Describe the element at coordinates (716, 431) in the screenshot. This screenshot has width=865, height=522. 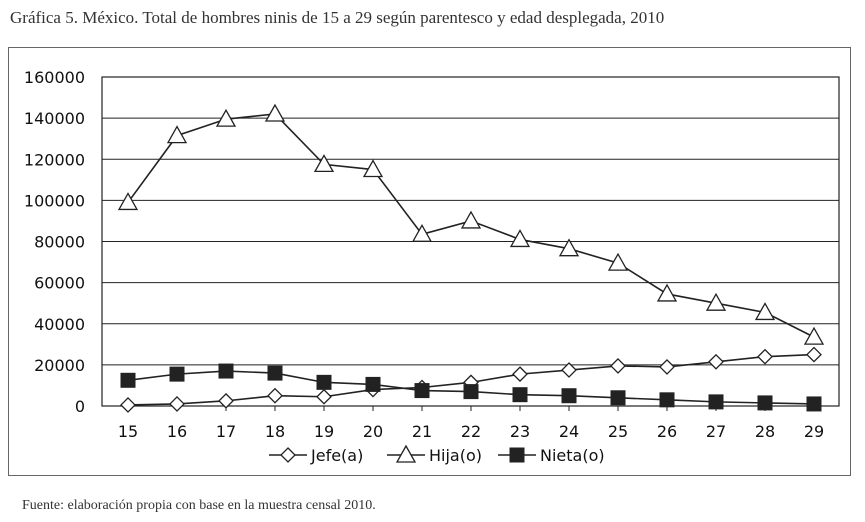
I see `x-tick-label: 27` at that location.